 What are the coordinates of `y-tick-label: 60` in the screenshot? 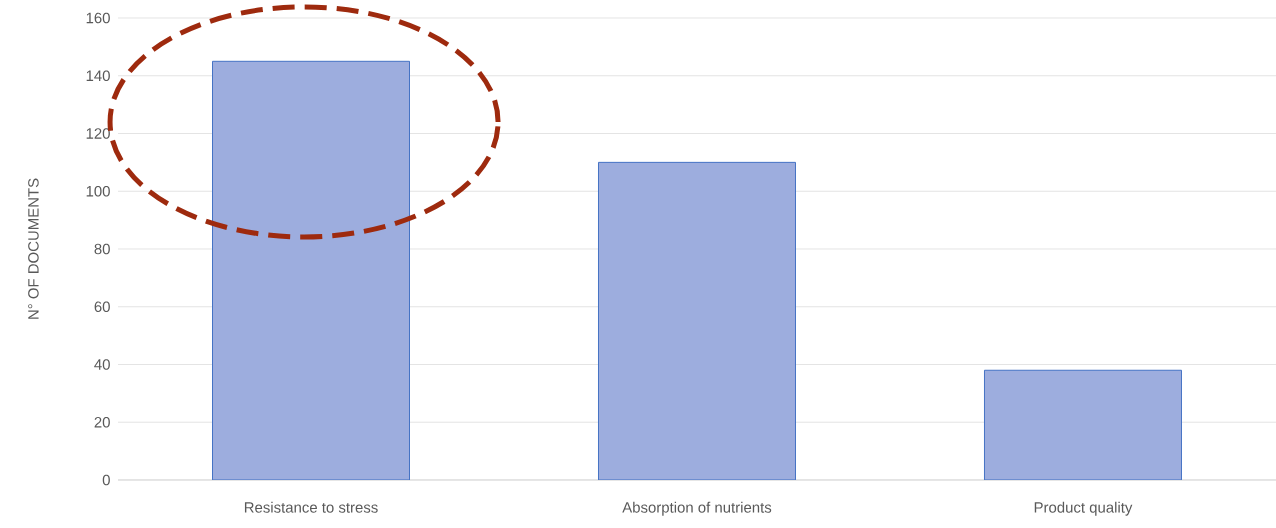 It's located at (102, 307).